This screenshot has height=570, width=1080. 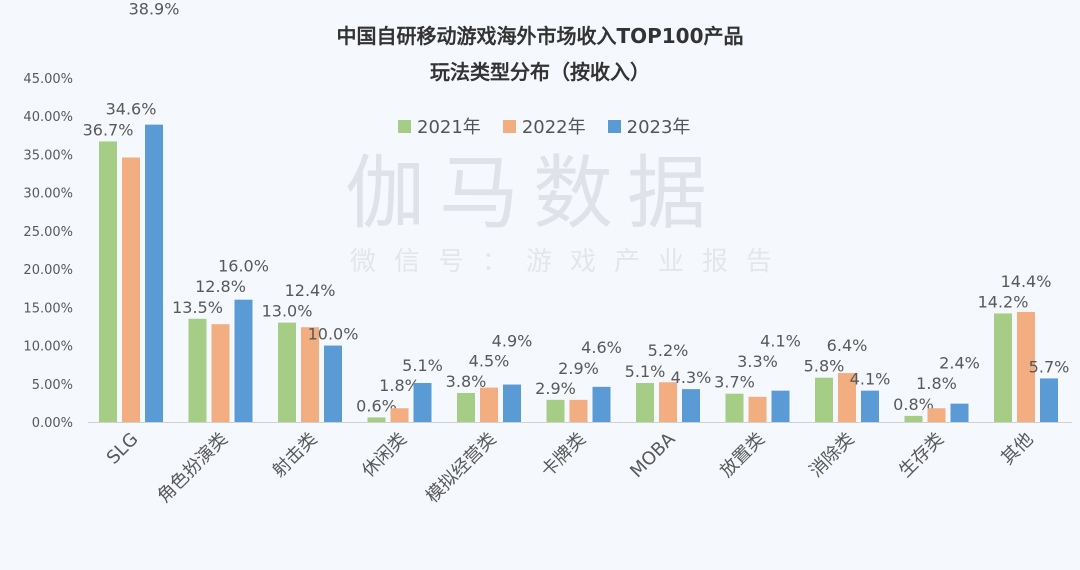 I want to click on data-label: 4.3%, so click(x=691, y=377).